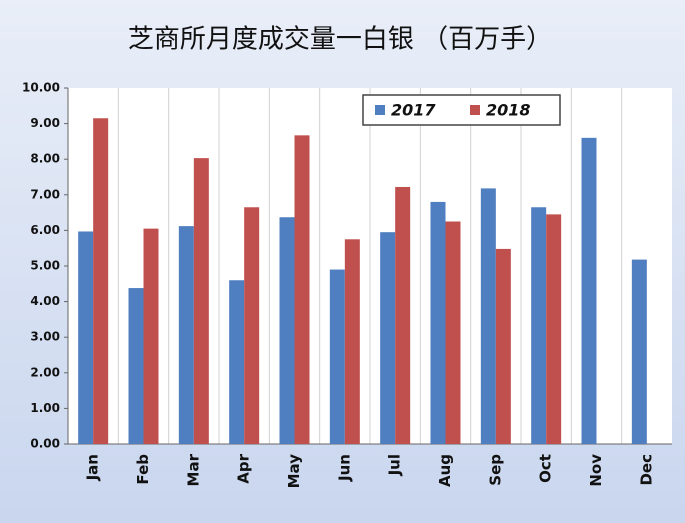 This screenshot has width=685, height=523. I want to click on y-tick-label: 4.00, so click(45, 301).